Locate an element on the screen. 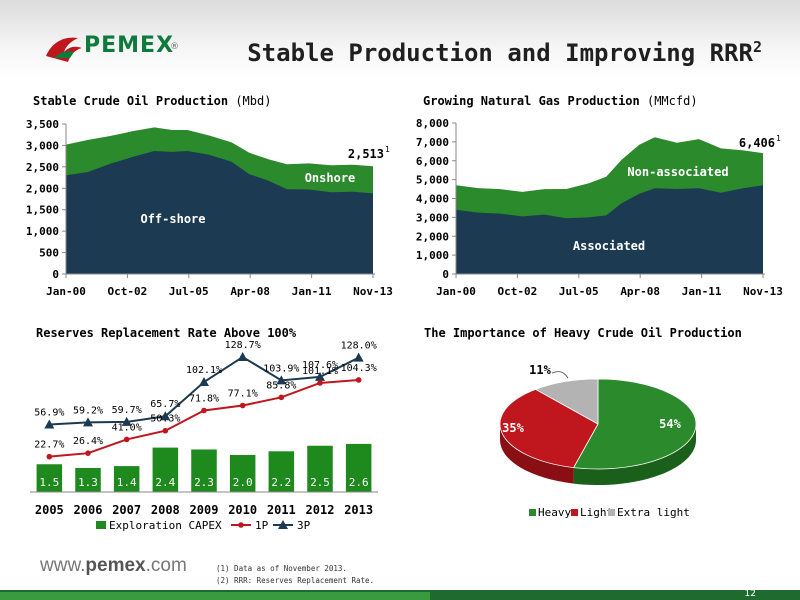 The height and width of the screenshot is (600, 800). capex-bar-label: 1.3 is located at coordinates (88, 482).